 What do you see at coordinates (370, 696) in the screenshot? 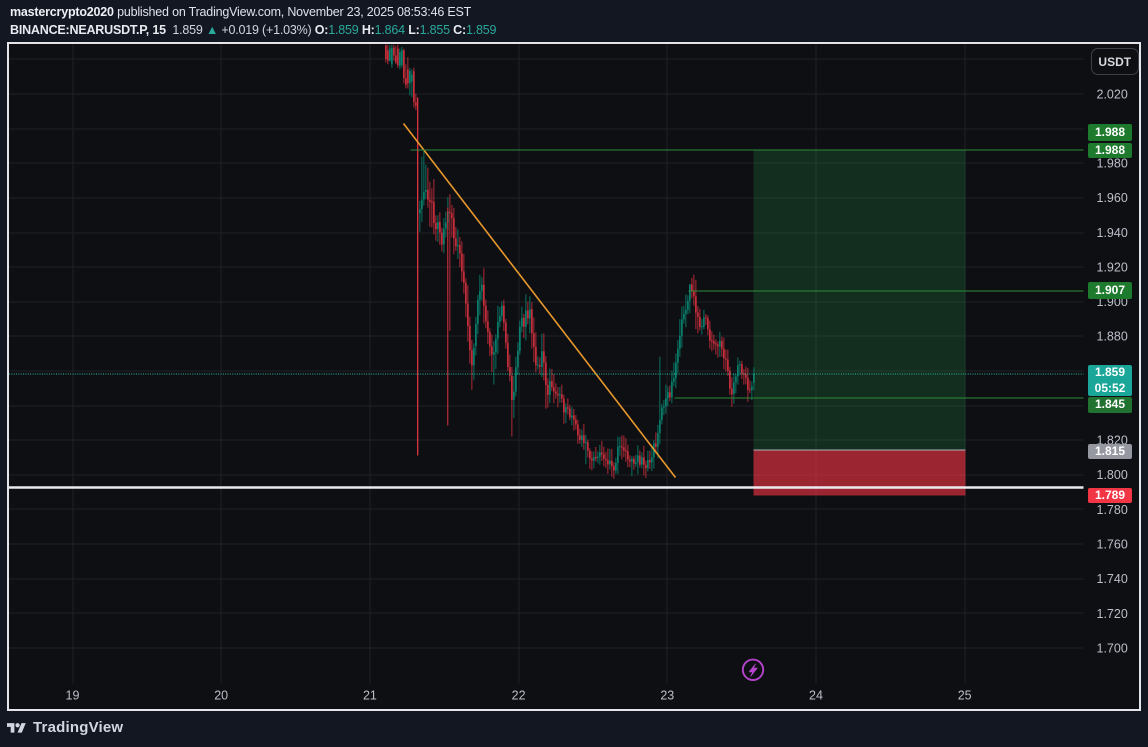
I see `svg-text: 21` at bounding box center [370, 696].